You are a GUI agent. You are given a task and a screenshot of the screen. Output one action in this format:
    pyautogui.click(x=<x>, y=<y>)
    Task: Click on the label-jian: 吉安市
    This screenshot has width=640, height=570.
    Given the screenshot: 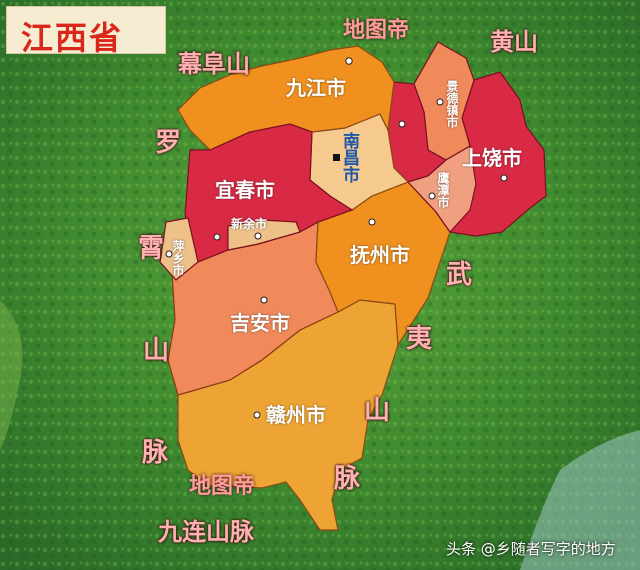 What is the action you would take?
    pyautogui.click(x=260, y=323)
    